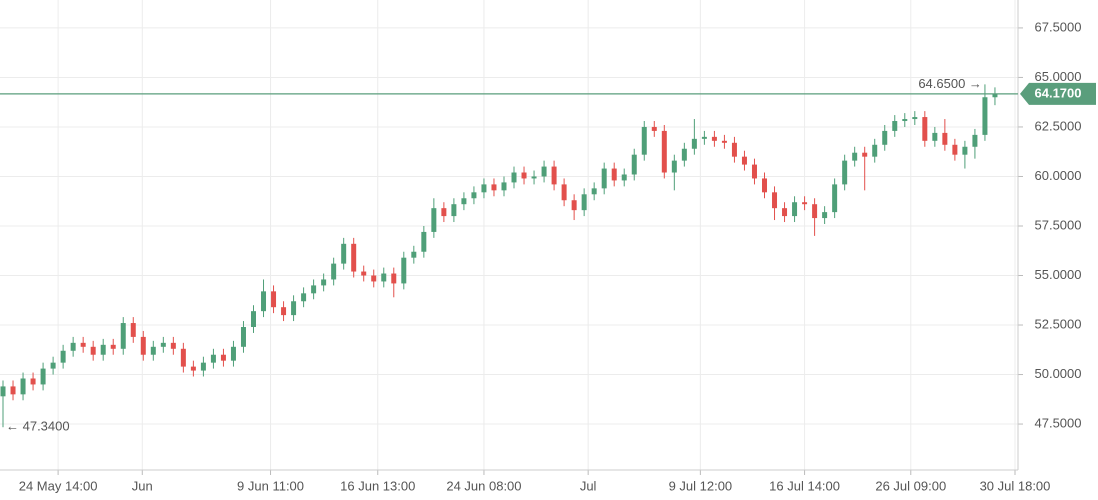 Image resolution: width=1098 pixels, height=500 pixels. Describe the element at coordinates (1058, 224) in the screenshot. I see `y-tick-label: 57.5000` at that location.